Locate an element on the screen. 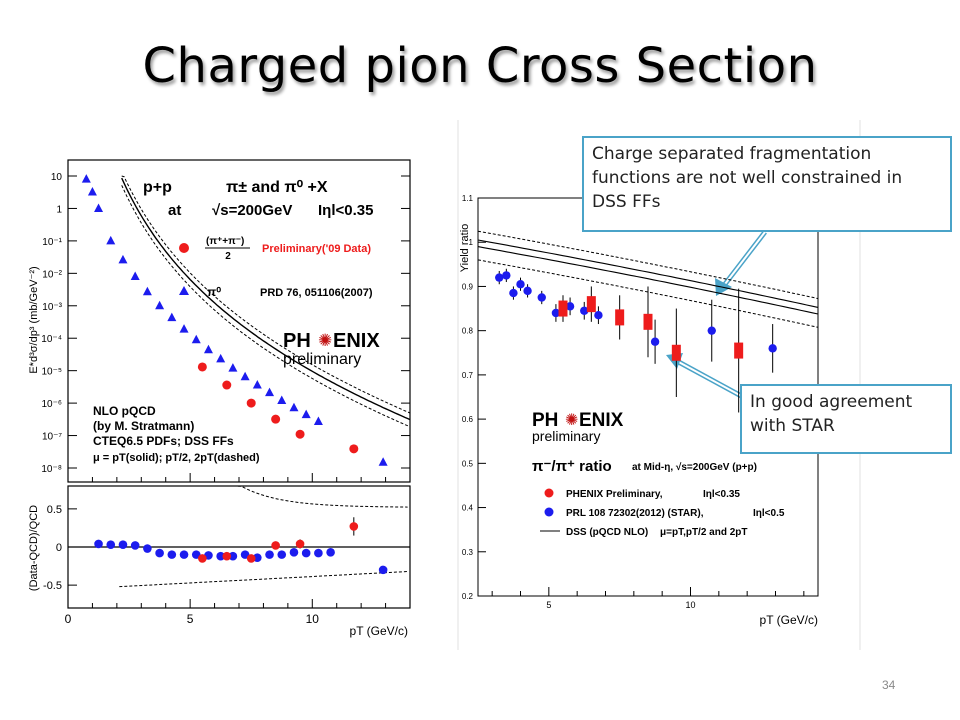  phenix-logo-right: PH ✺ ENIX preliminary is located at coordinates (578, 427).